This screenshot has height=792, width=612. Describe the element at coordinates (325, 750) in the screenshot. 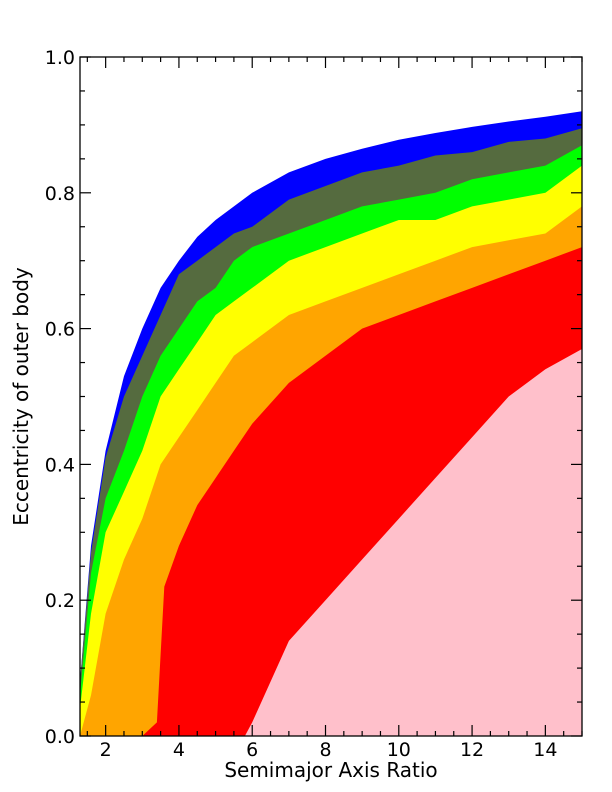

I see `x-tick-label: 8` at that location.